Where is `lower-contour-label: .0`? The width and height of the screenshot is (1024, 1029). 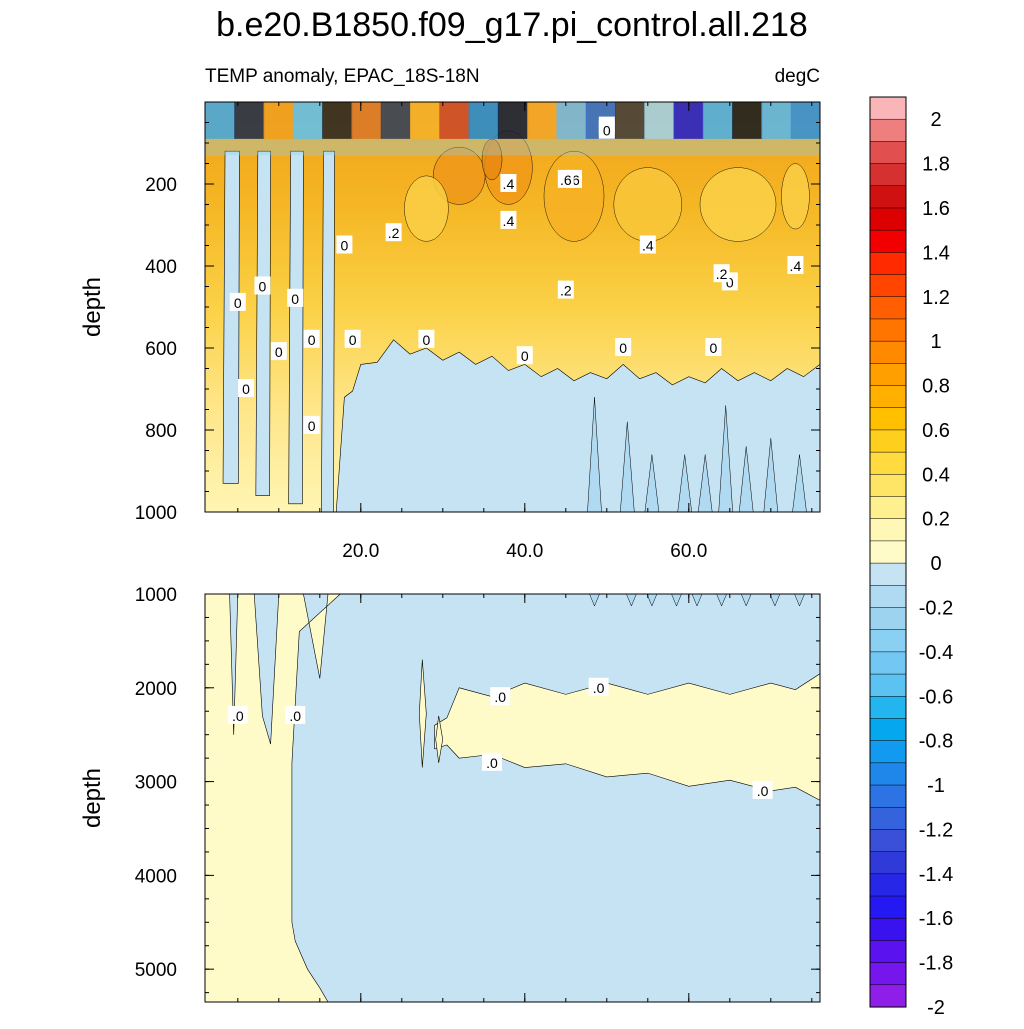
lower-contour-label: .0 is located at coordinates (762, 789).